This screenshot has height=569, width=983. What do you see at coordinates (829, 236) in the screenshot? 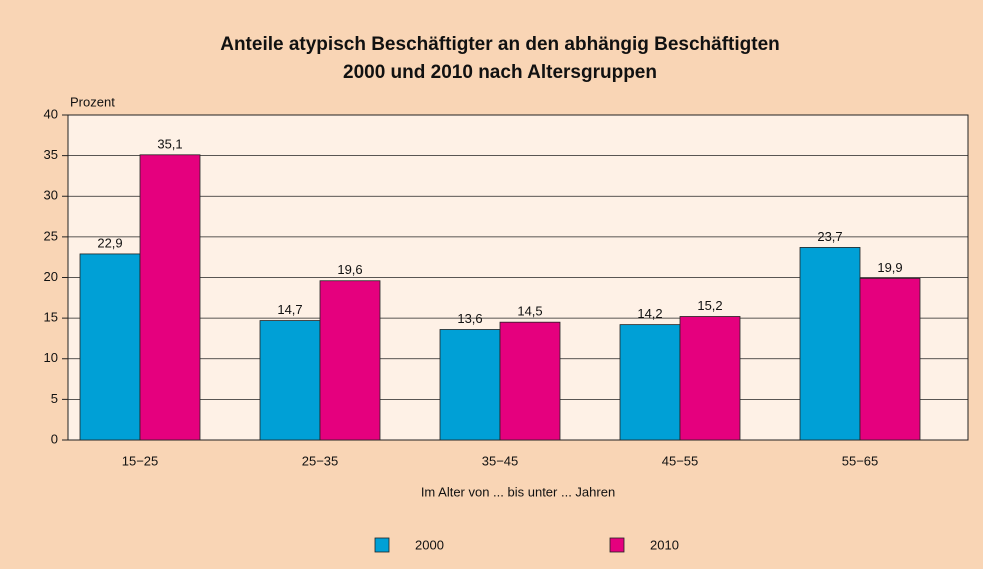
I see `value-label: 23,7` at bounding box center [829, 236].